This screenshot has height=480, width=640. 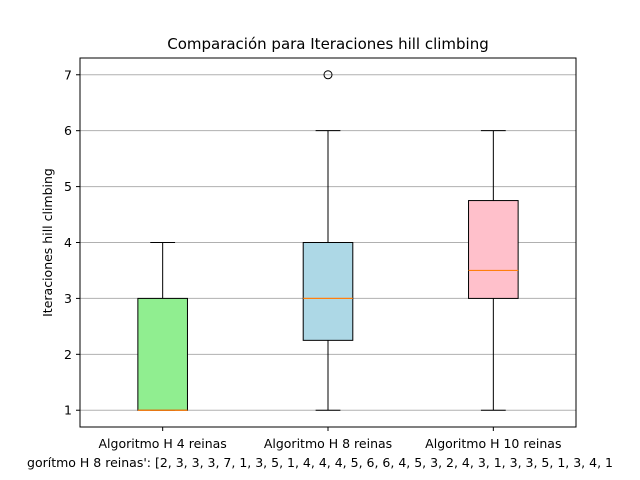 What do you see at coordinates (68, 186) in the screenshot?
I see `y-tick-label: 5` at bounding box center [68, 186].